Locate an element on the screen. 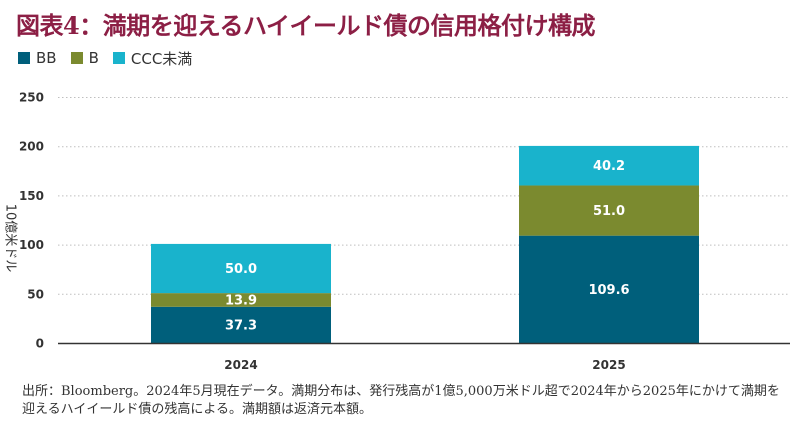 This screenshot has width=800, height=429. legend-item-bb: BB is located at coordinates (37, 58).